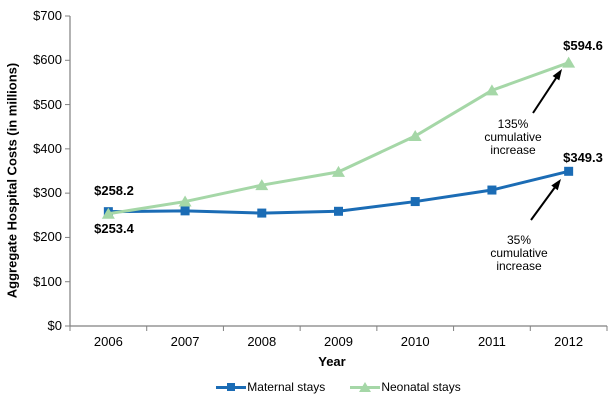 The width and height of the screenshot is (615, 409). What do you see at coordinates (415, 202) in the screenshot?
I see `maternal-point-2010` at bounding box center [415, 202].